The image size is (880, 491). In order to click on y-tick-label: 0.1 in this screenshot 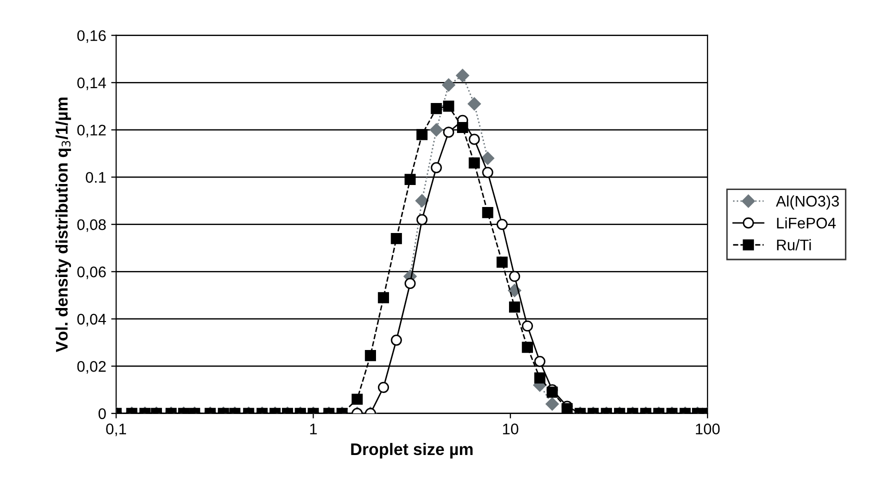, I will do `click(96, 177)`.